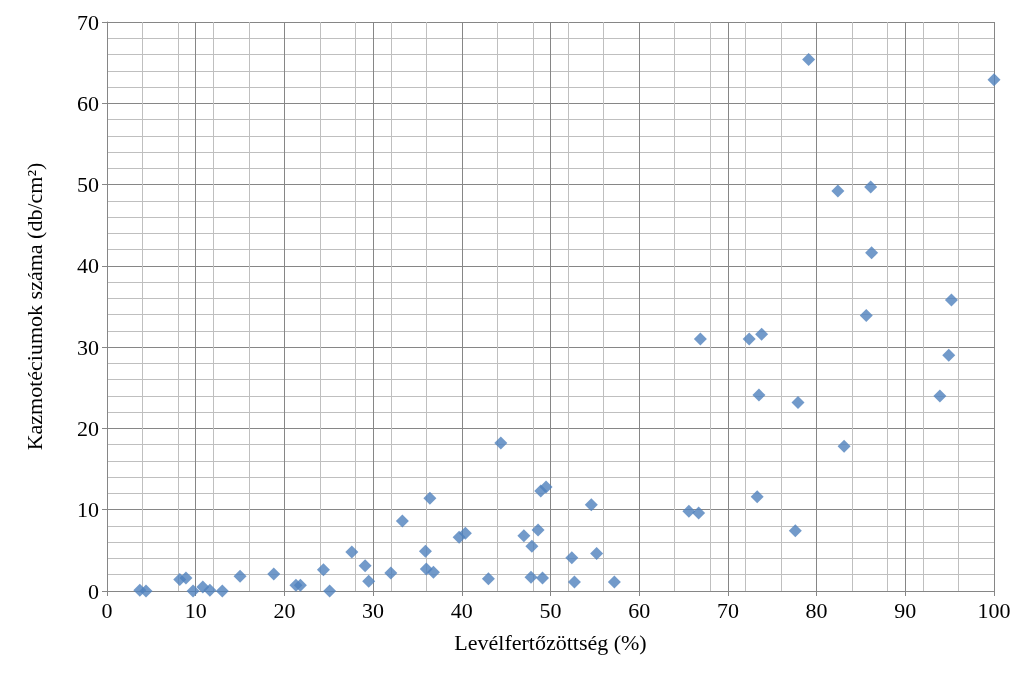  What do you see at coordinates (461, 610) in the screenshot?
I see `x-tick-label: 40` at bounding box center [461, 610].